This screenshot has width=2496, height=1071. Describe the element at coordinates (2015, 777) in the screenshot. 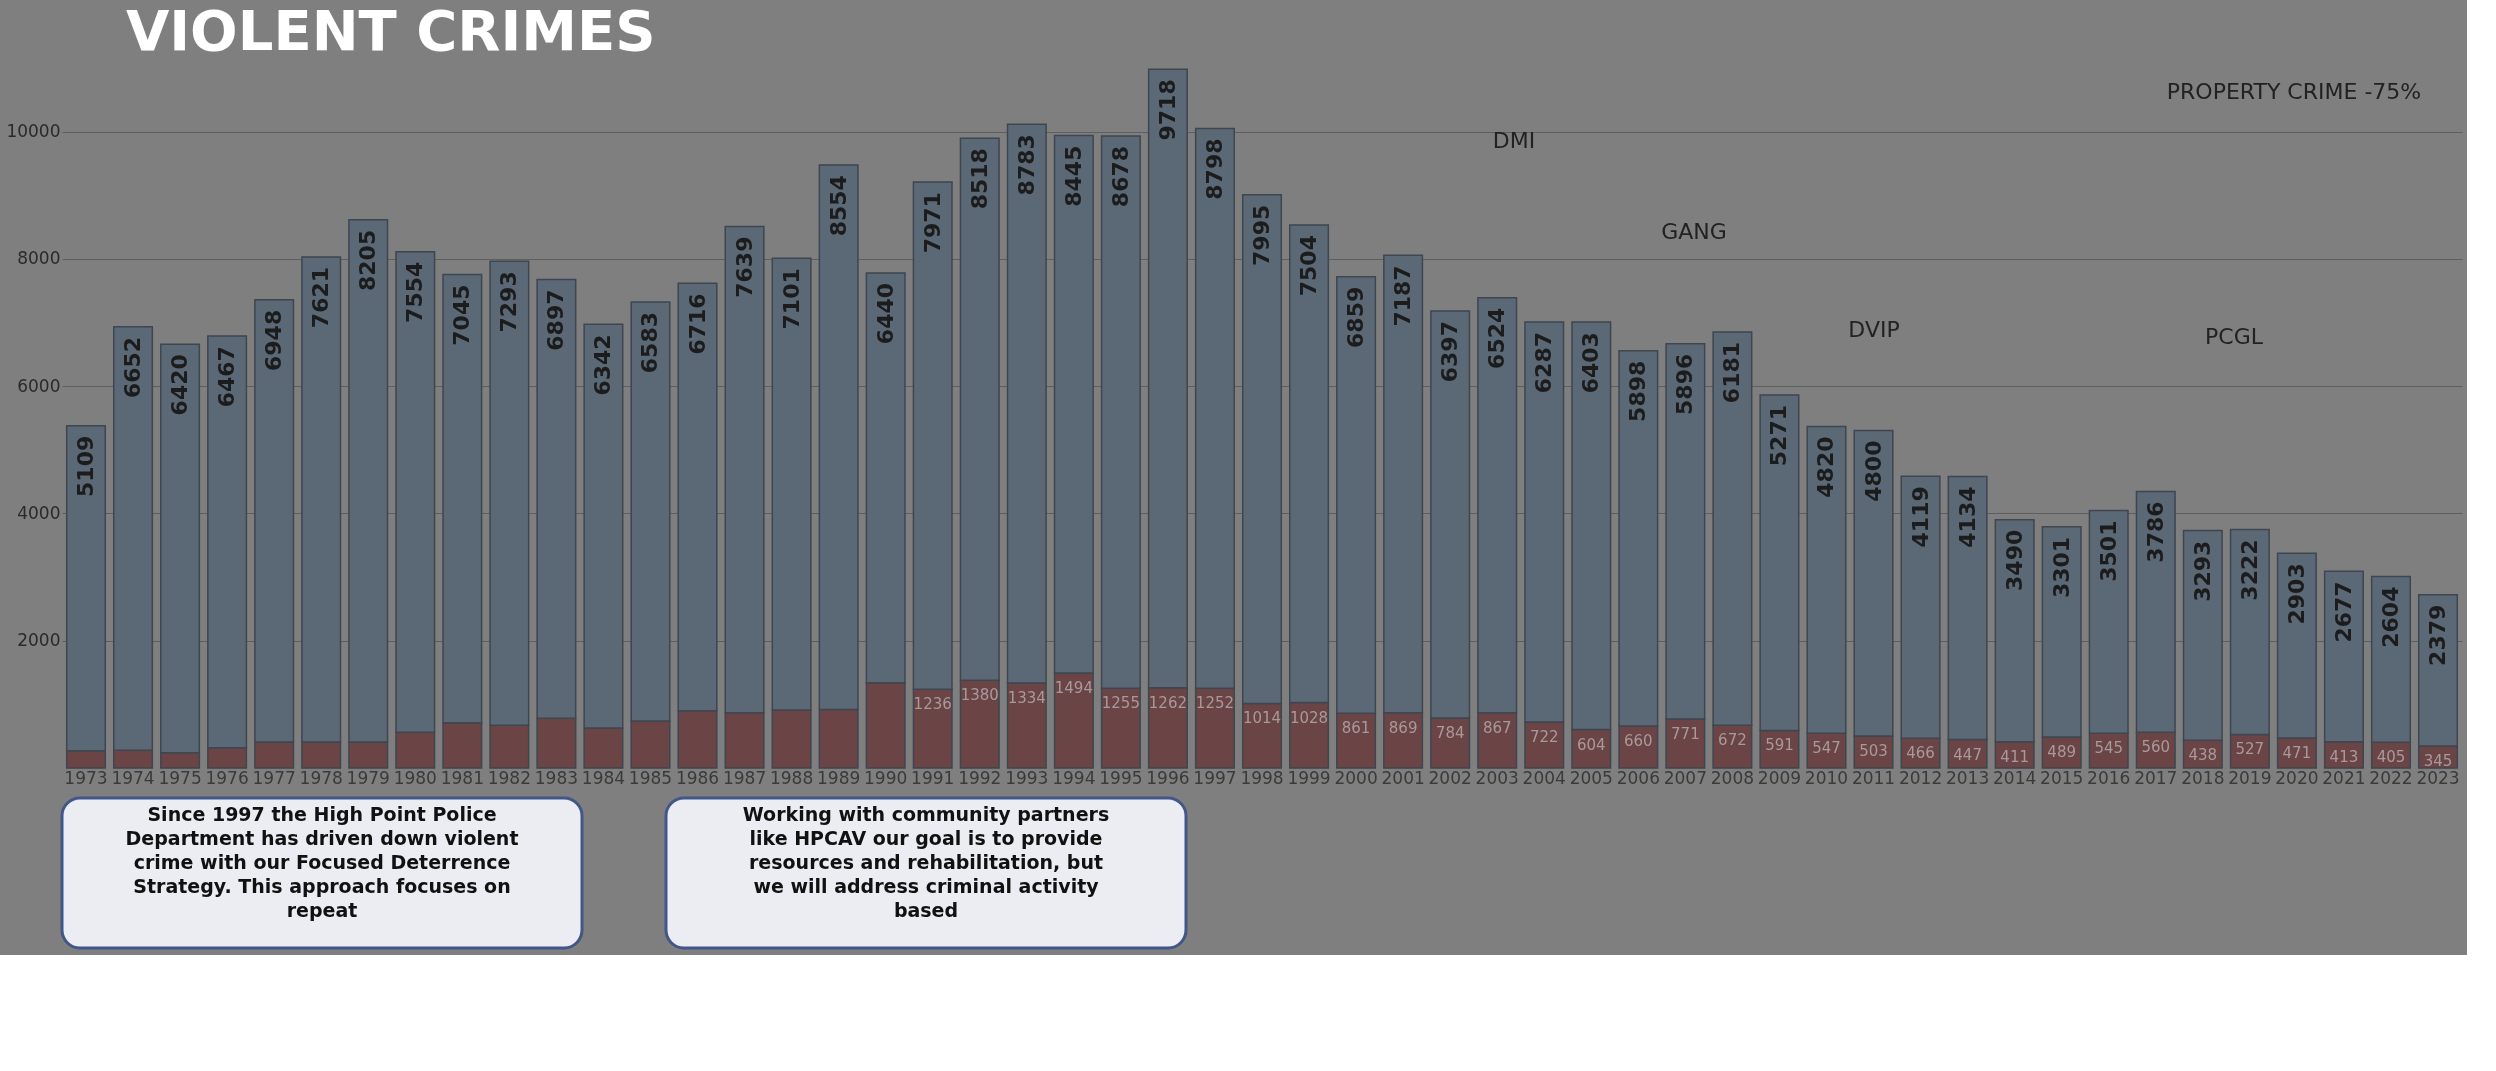

I see `x-tick-label: 2014` at that location.